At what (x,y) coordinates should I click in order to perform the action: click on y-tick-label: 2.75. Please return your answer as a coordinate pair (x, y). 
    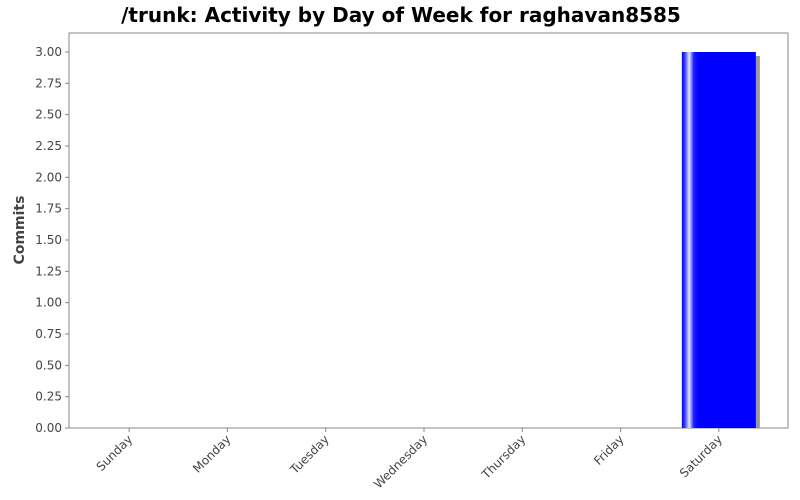
    Looking at the image, I should click on (48, 83).